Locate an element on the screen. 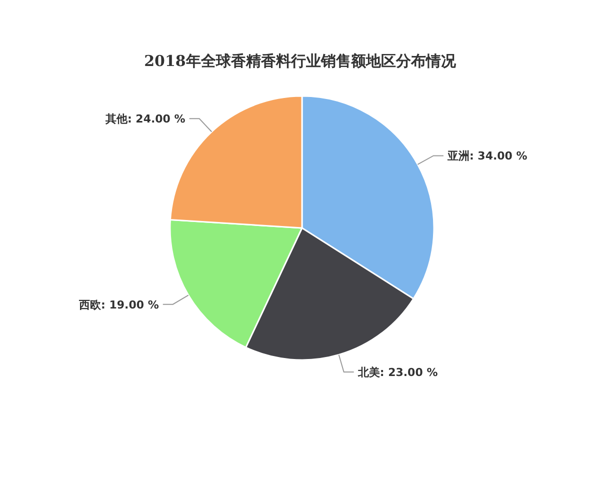 This screenshot has height=480, width=600. slice-label: 其他: 24.00 % is located at coordinates (145, 119).